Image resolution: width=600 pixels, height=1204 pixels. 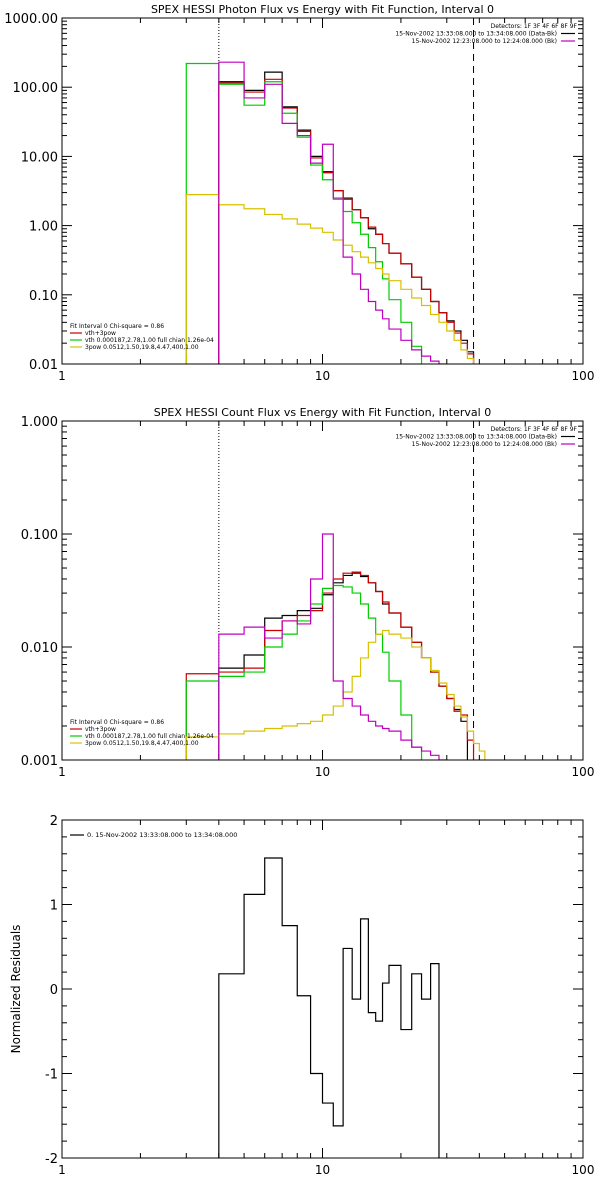 What do you see at coordinates (54, 821) in the screenshot?
I see `y-tick-label: 2` at bounding box center [54, 821].